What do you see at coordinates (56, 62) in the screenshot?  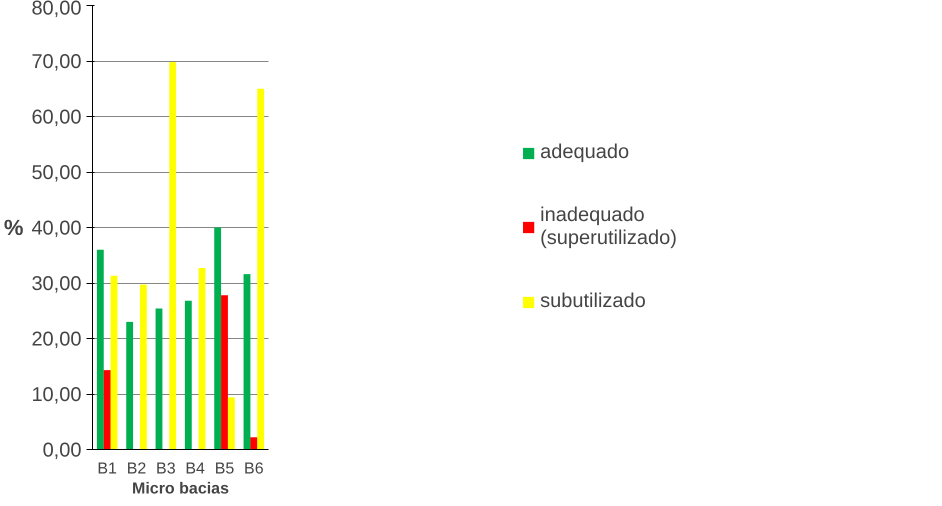 I see `y-tick-label: 70,00` at bounding box center [56, 62].